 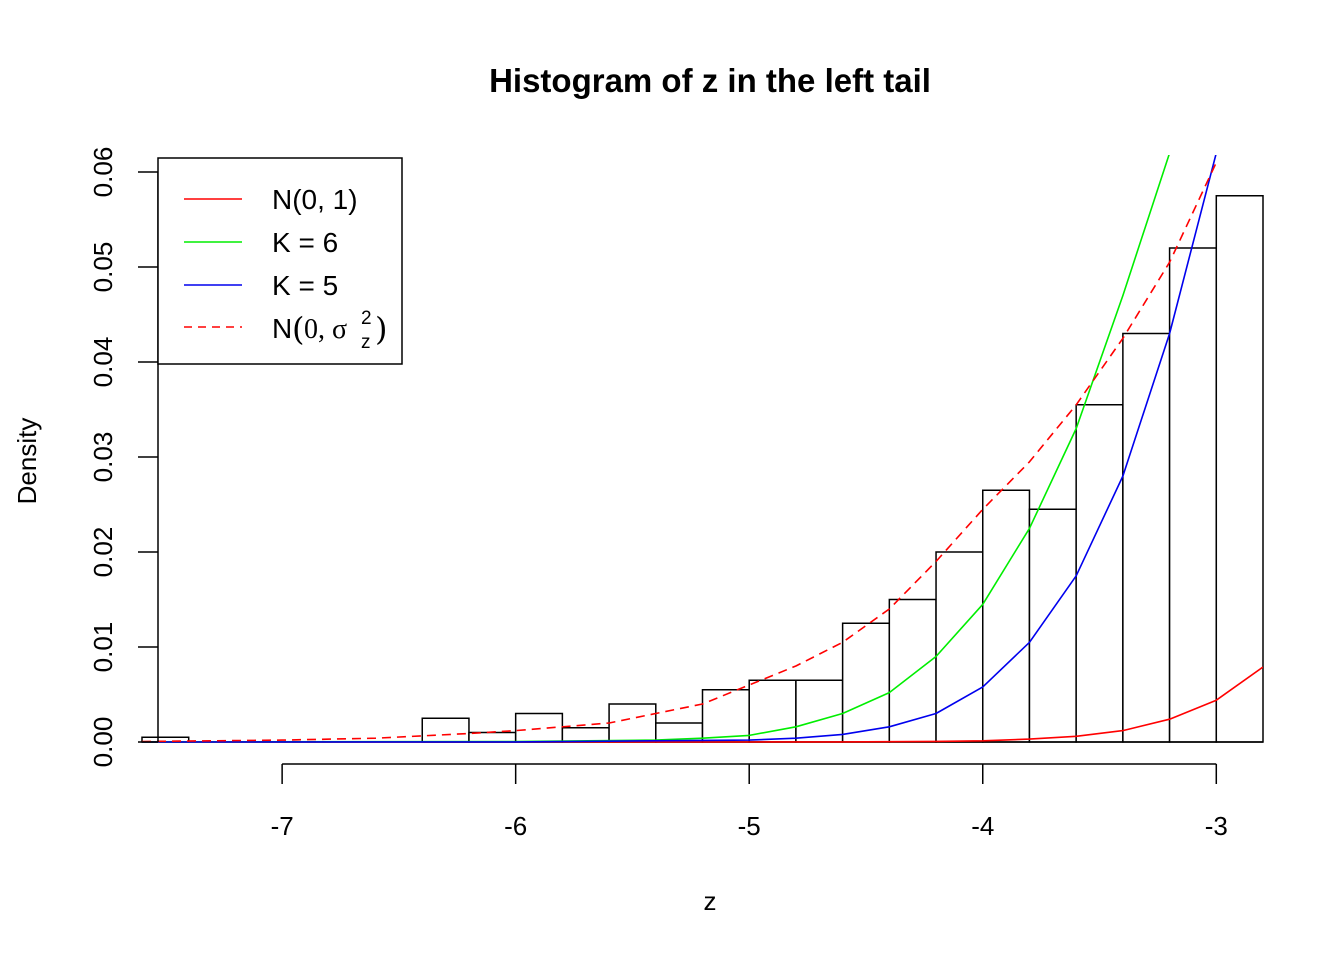 What do you see at coordinates (749, 826) in the screenshot?
I see `x-tick-label: -5` at bounding box center [749, 826].